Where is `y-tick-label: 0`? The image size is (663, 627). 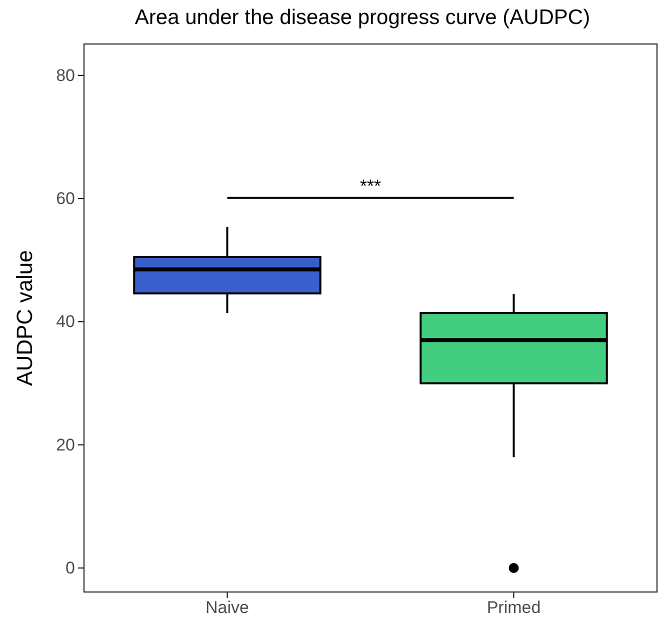 y-tick-label: 0 is located at coordinates (70, 568).